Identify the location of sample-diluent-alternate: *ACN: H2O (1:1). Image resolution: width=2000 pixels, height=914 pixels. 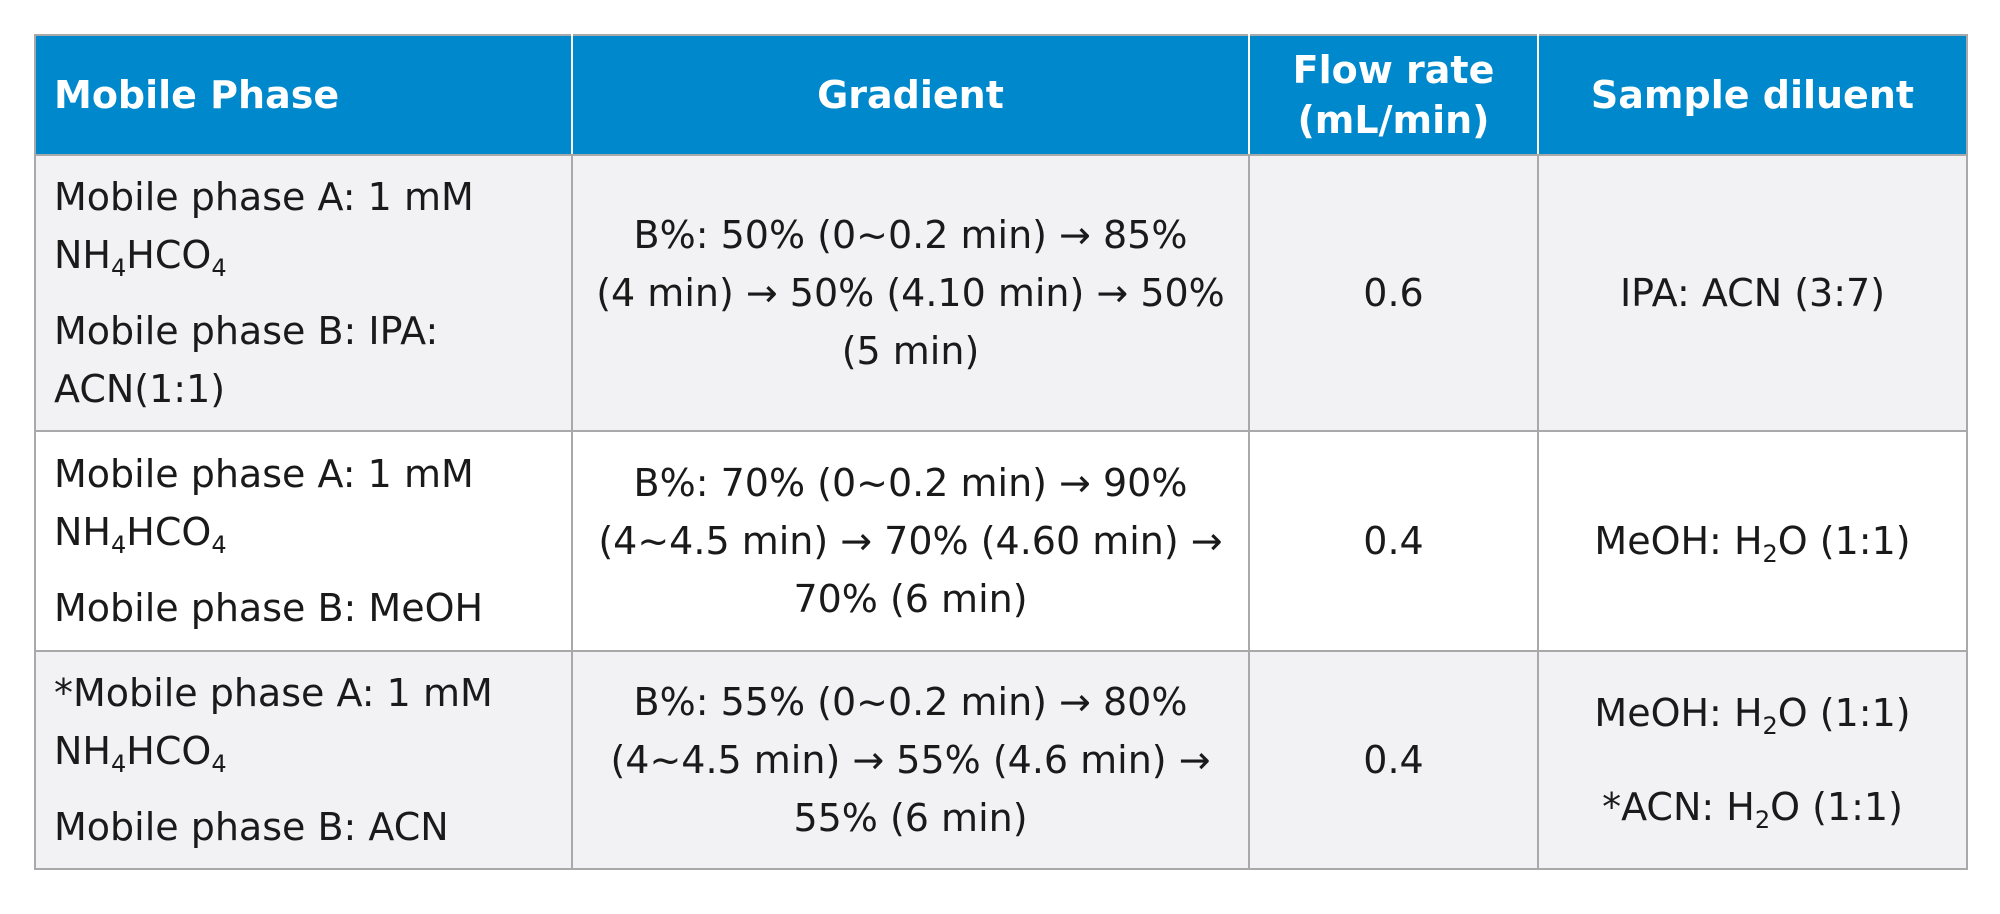
(1752, 809).